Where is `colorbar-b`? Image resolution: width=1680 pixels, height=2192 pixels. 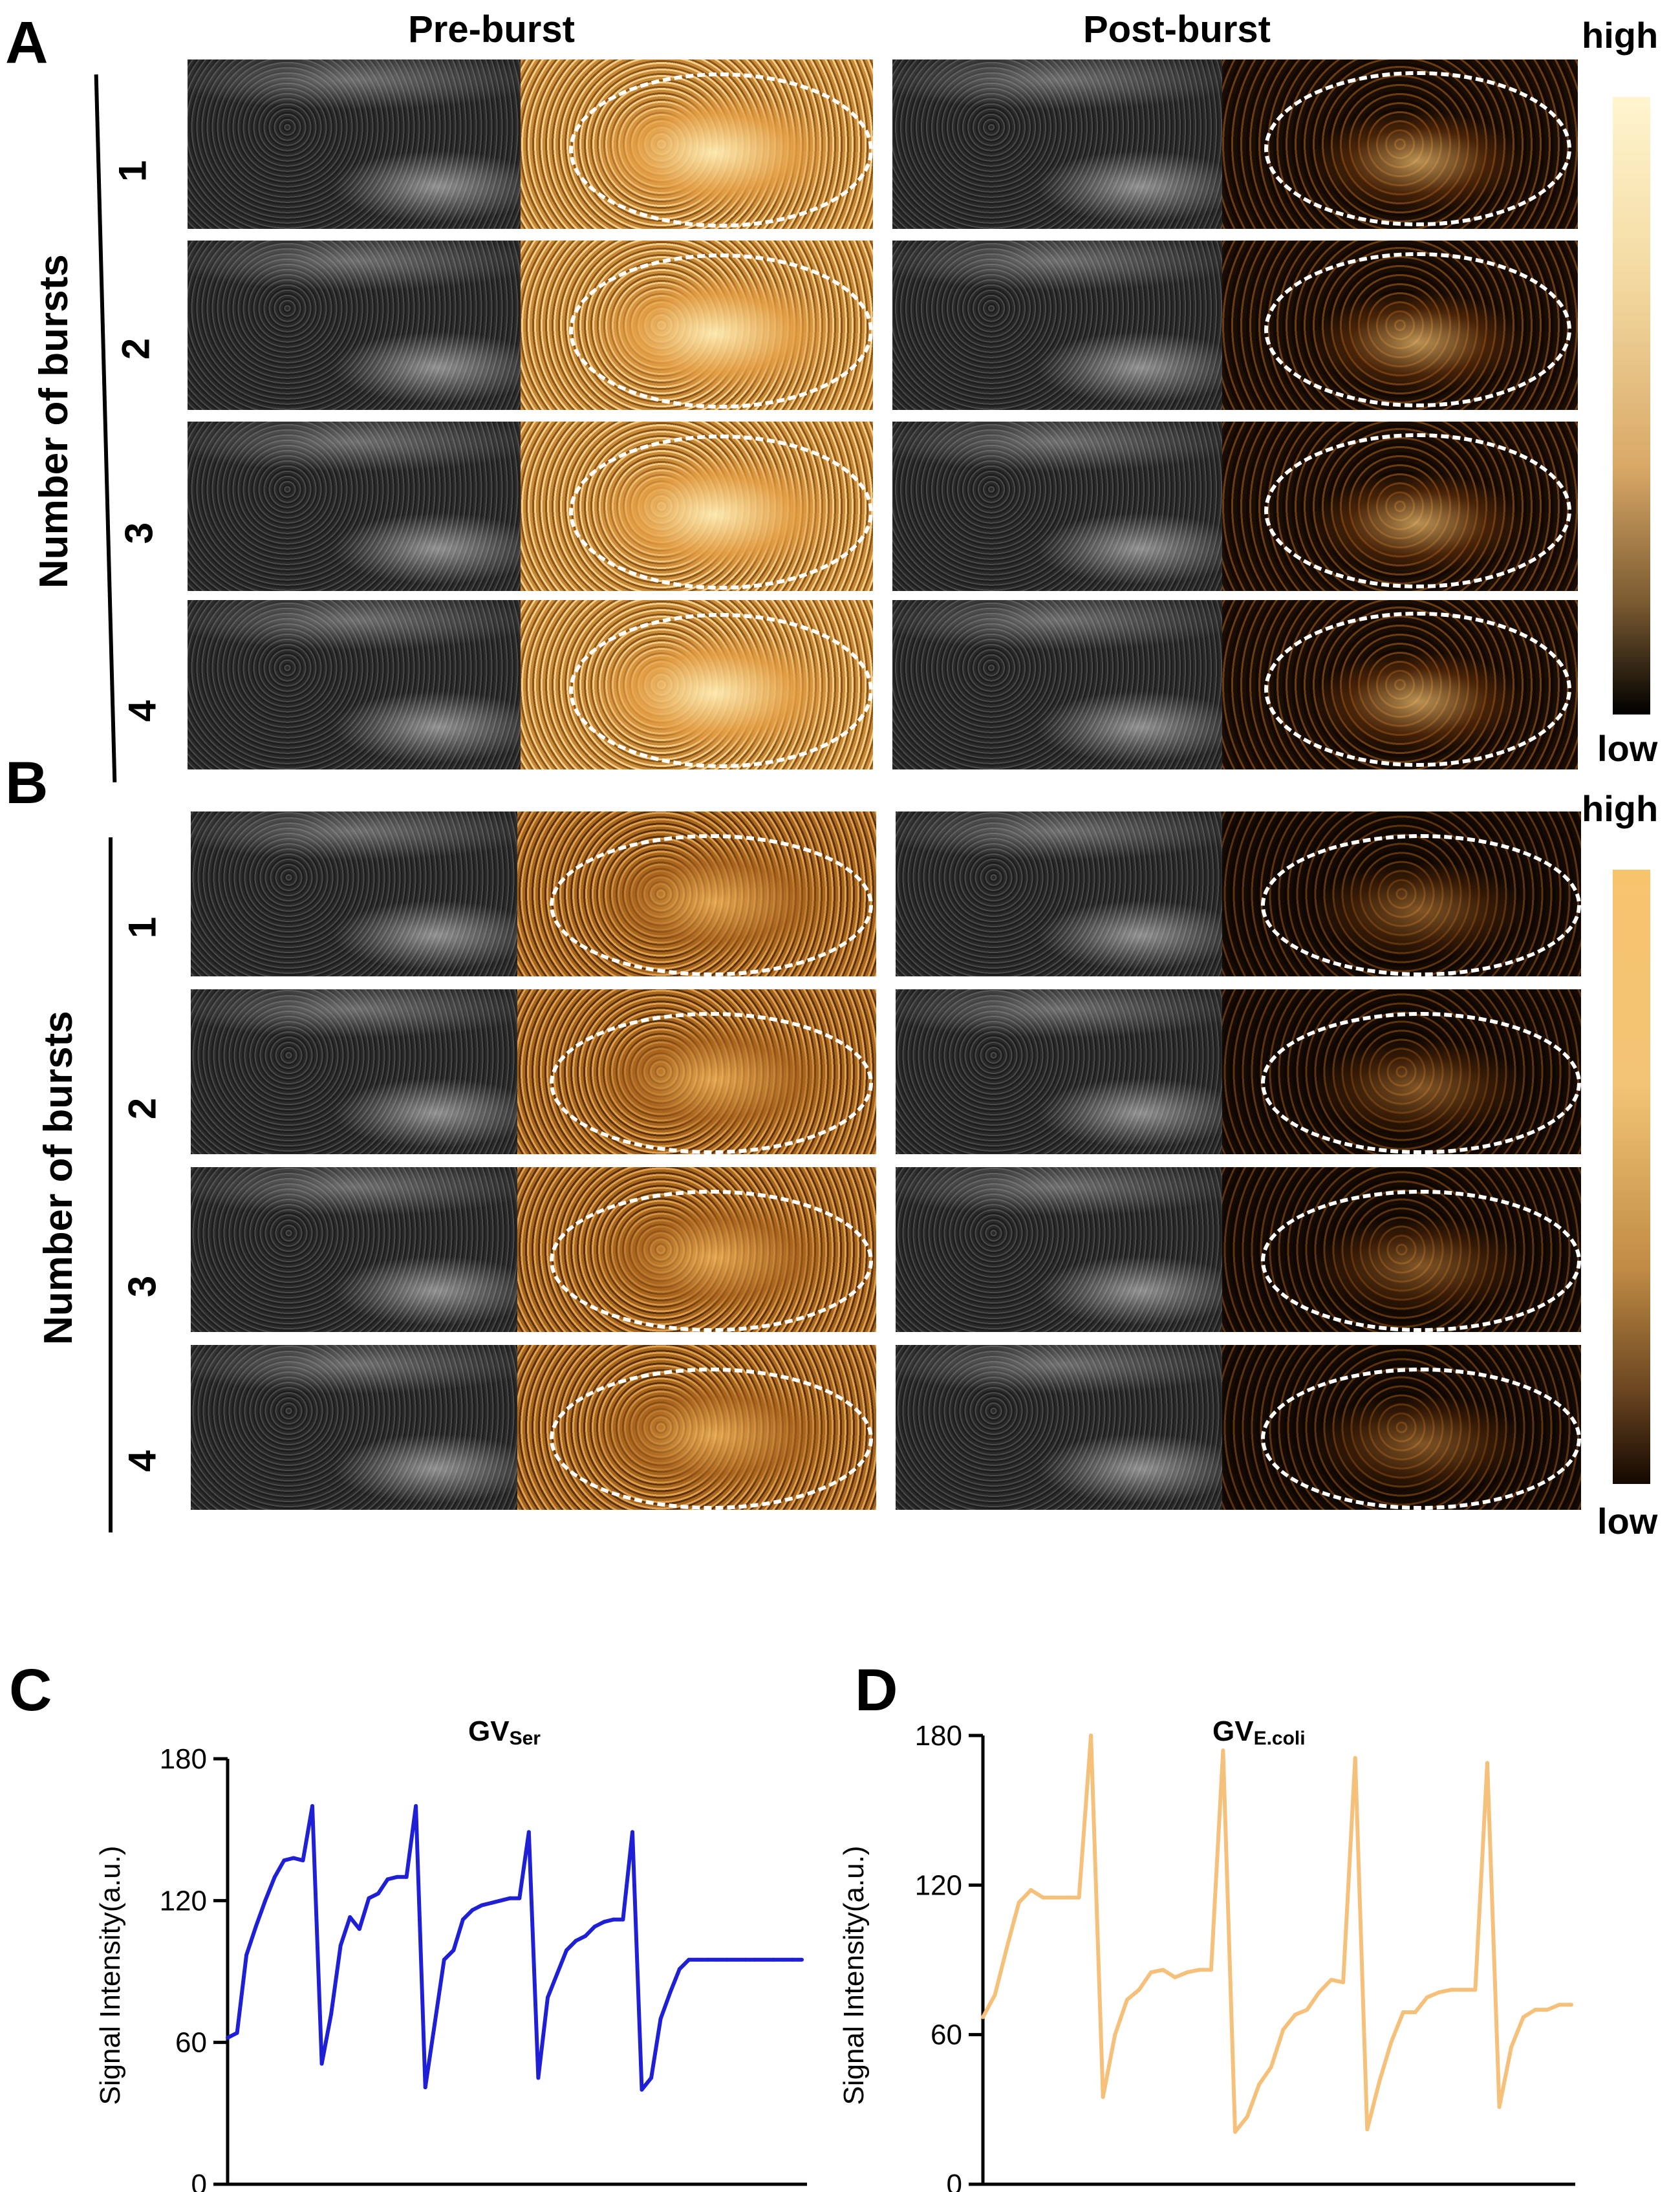 colorbar-b is located at coordinates (1631, 1177).